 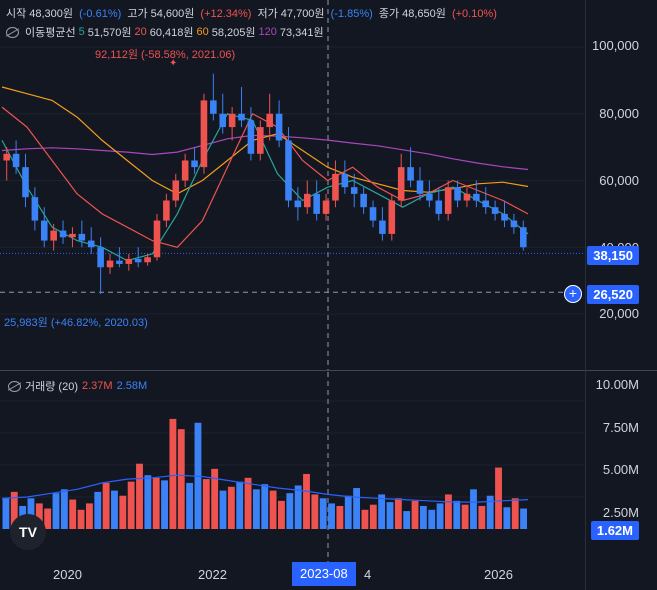 I want to click on visibility-eye-icon, so click(x=12, y=32).